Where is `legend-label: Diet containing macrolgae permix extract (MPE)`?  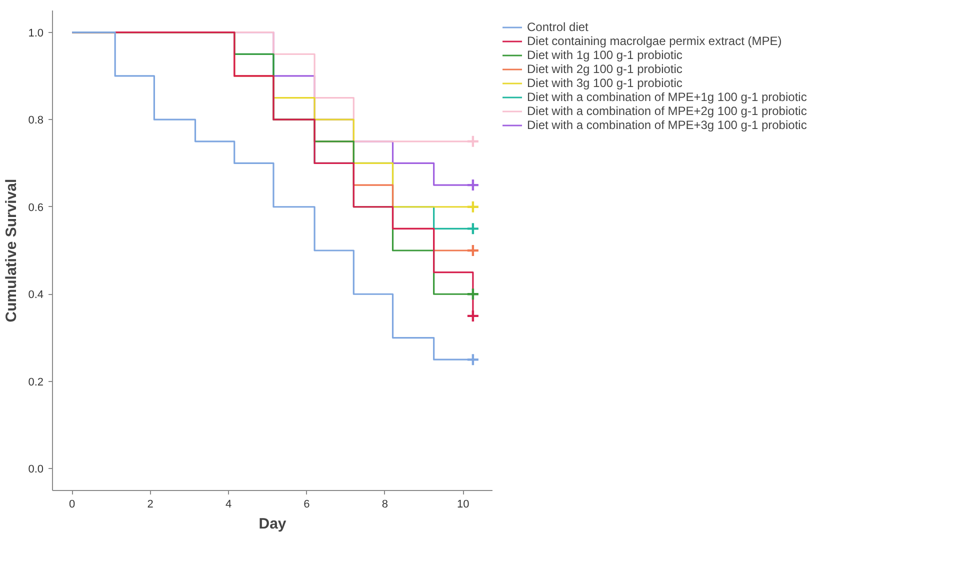 legend-label: Diet containing macrolgae permix extract (MPE) is located at coordinates (654, 41).